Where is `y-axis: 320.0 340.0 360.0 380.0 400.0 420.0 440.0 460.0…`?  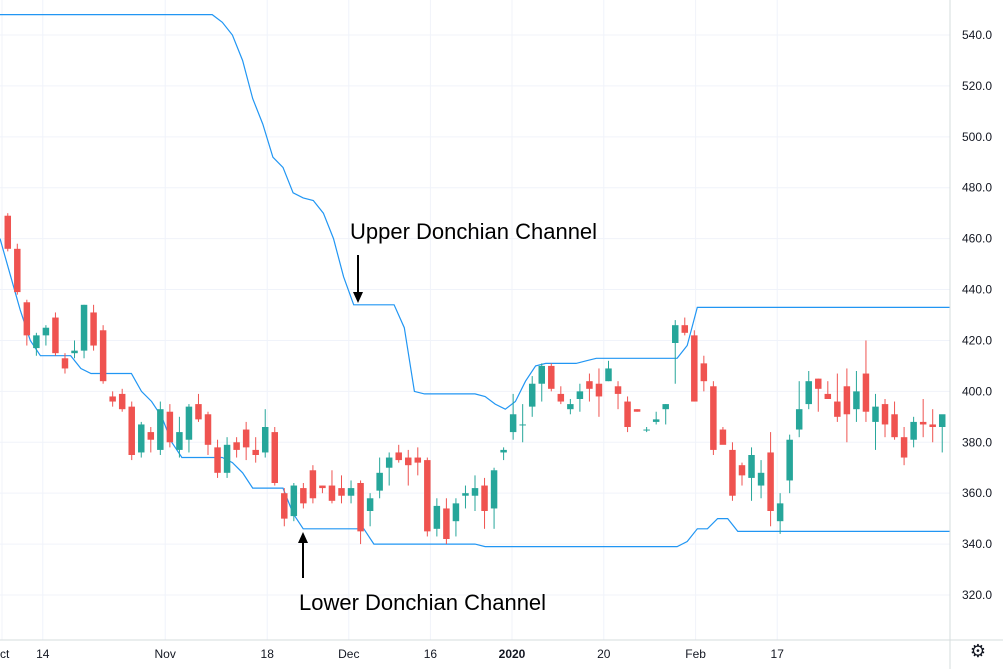 y-axis: 320.0 340.0 360.0 380.0 400.0 420.0 440.0 460.0… is located at coordinates (970, 334).